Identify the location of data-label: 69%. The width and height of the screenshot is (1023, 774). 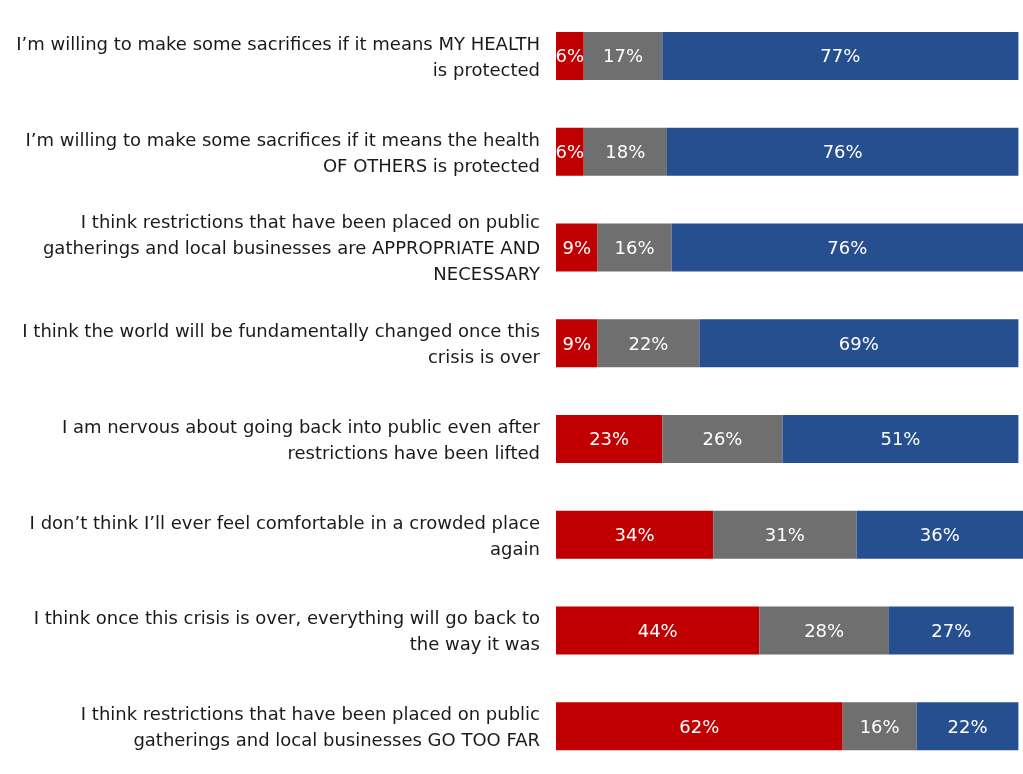
(858, 343).